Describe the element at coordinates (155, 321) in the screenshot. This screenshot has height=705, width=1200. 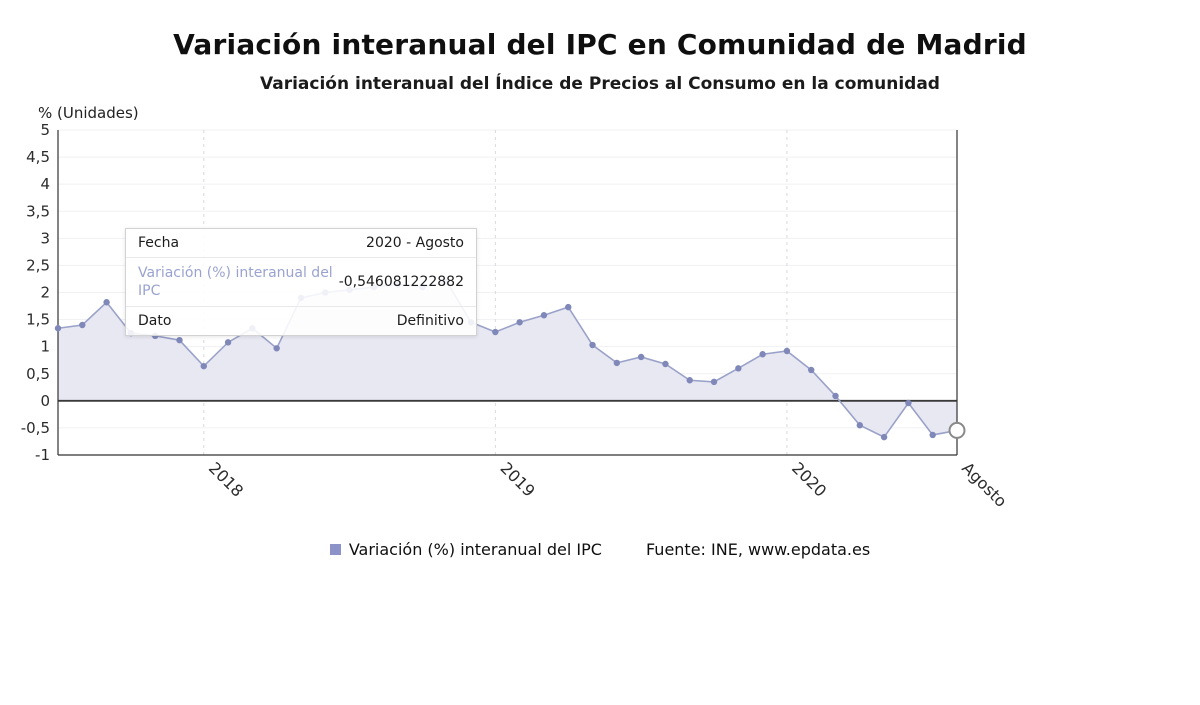
I see `tooltip-label-dato: Dato` at that location.